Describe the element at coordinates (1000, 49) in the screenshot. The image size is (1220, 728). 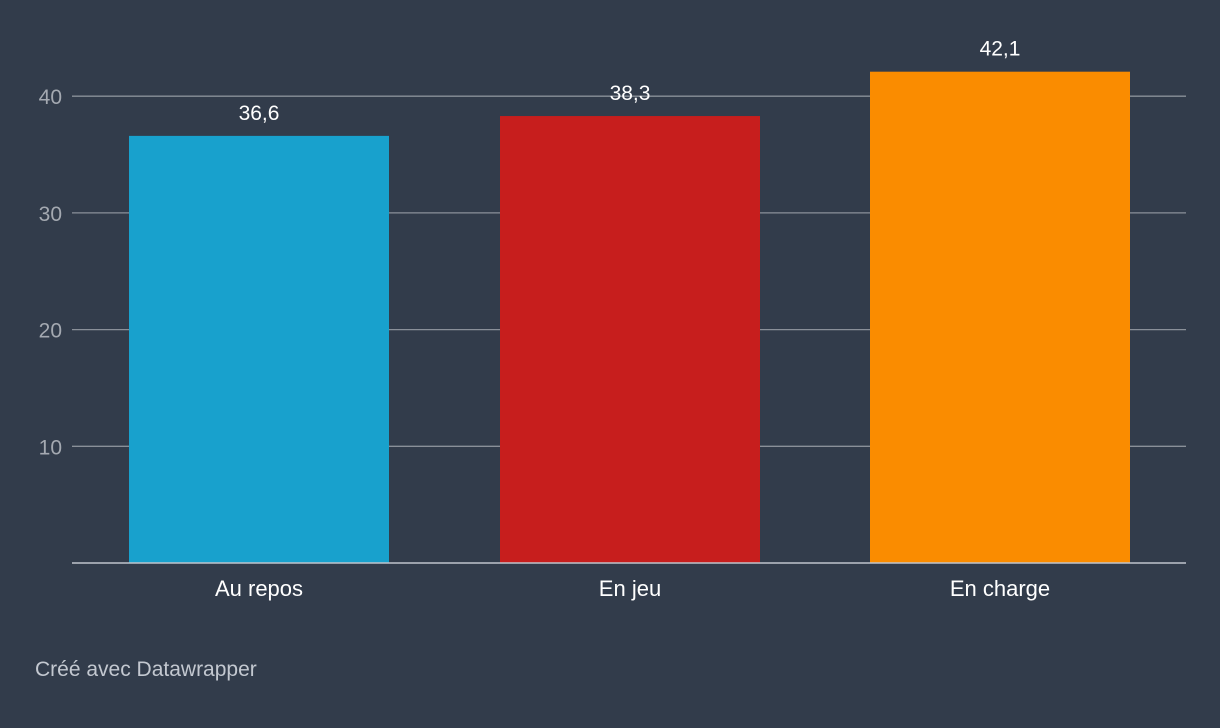
I see `bar-value-label: 42,1` at that location.